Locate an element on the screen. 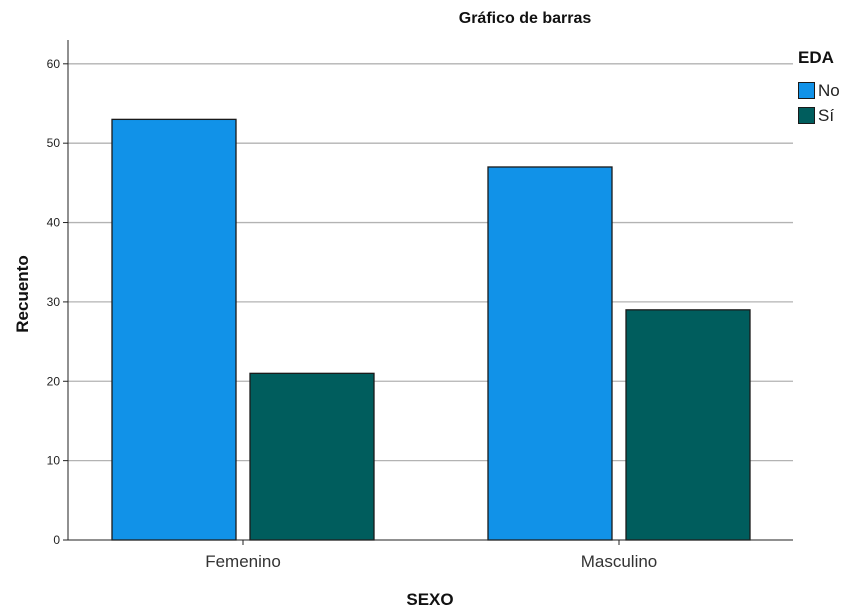 This screenshot has width=848, height=611. bar-femenino-no is located at coordinates (174, 329).